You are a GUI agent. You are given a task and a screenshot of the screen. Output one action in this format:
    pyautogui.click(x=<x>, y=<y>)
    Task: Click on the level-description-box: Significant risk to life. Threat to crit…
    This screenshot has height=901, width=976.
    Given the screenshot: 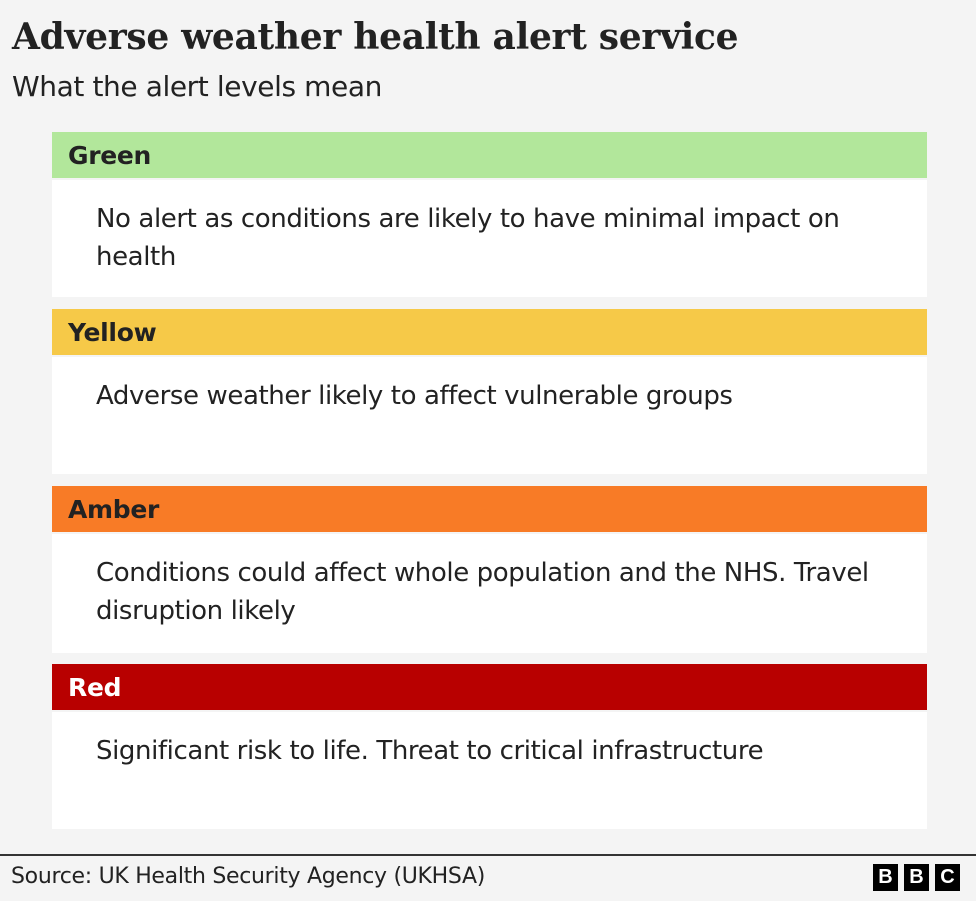 What is the action you would take?
    pyautogui.click(x=489, y=770)
    